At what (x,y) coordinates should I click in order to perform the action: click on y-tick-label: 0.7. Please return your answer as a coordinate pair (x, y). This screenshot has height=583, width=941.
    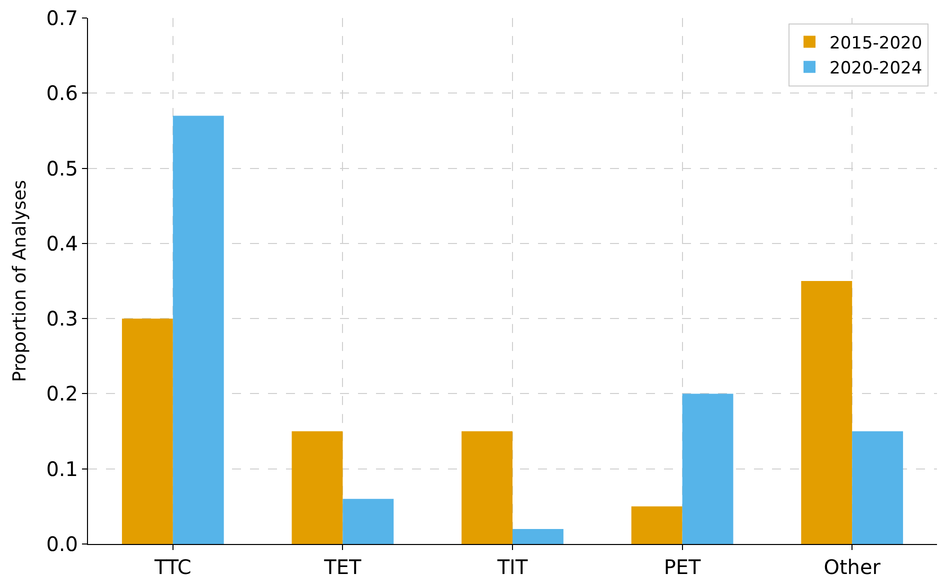
    Looking at the image, I should click on (62, 18).